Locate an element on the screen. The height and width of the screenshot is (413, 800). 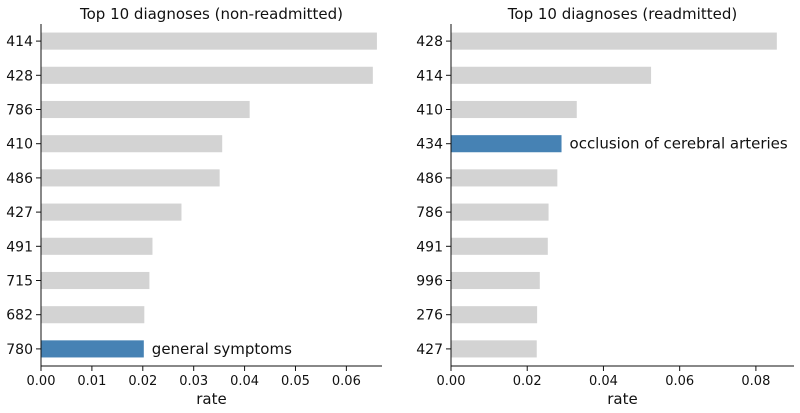
y-tick-label: 434 is located at coordinates (429, 145).